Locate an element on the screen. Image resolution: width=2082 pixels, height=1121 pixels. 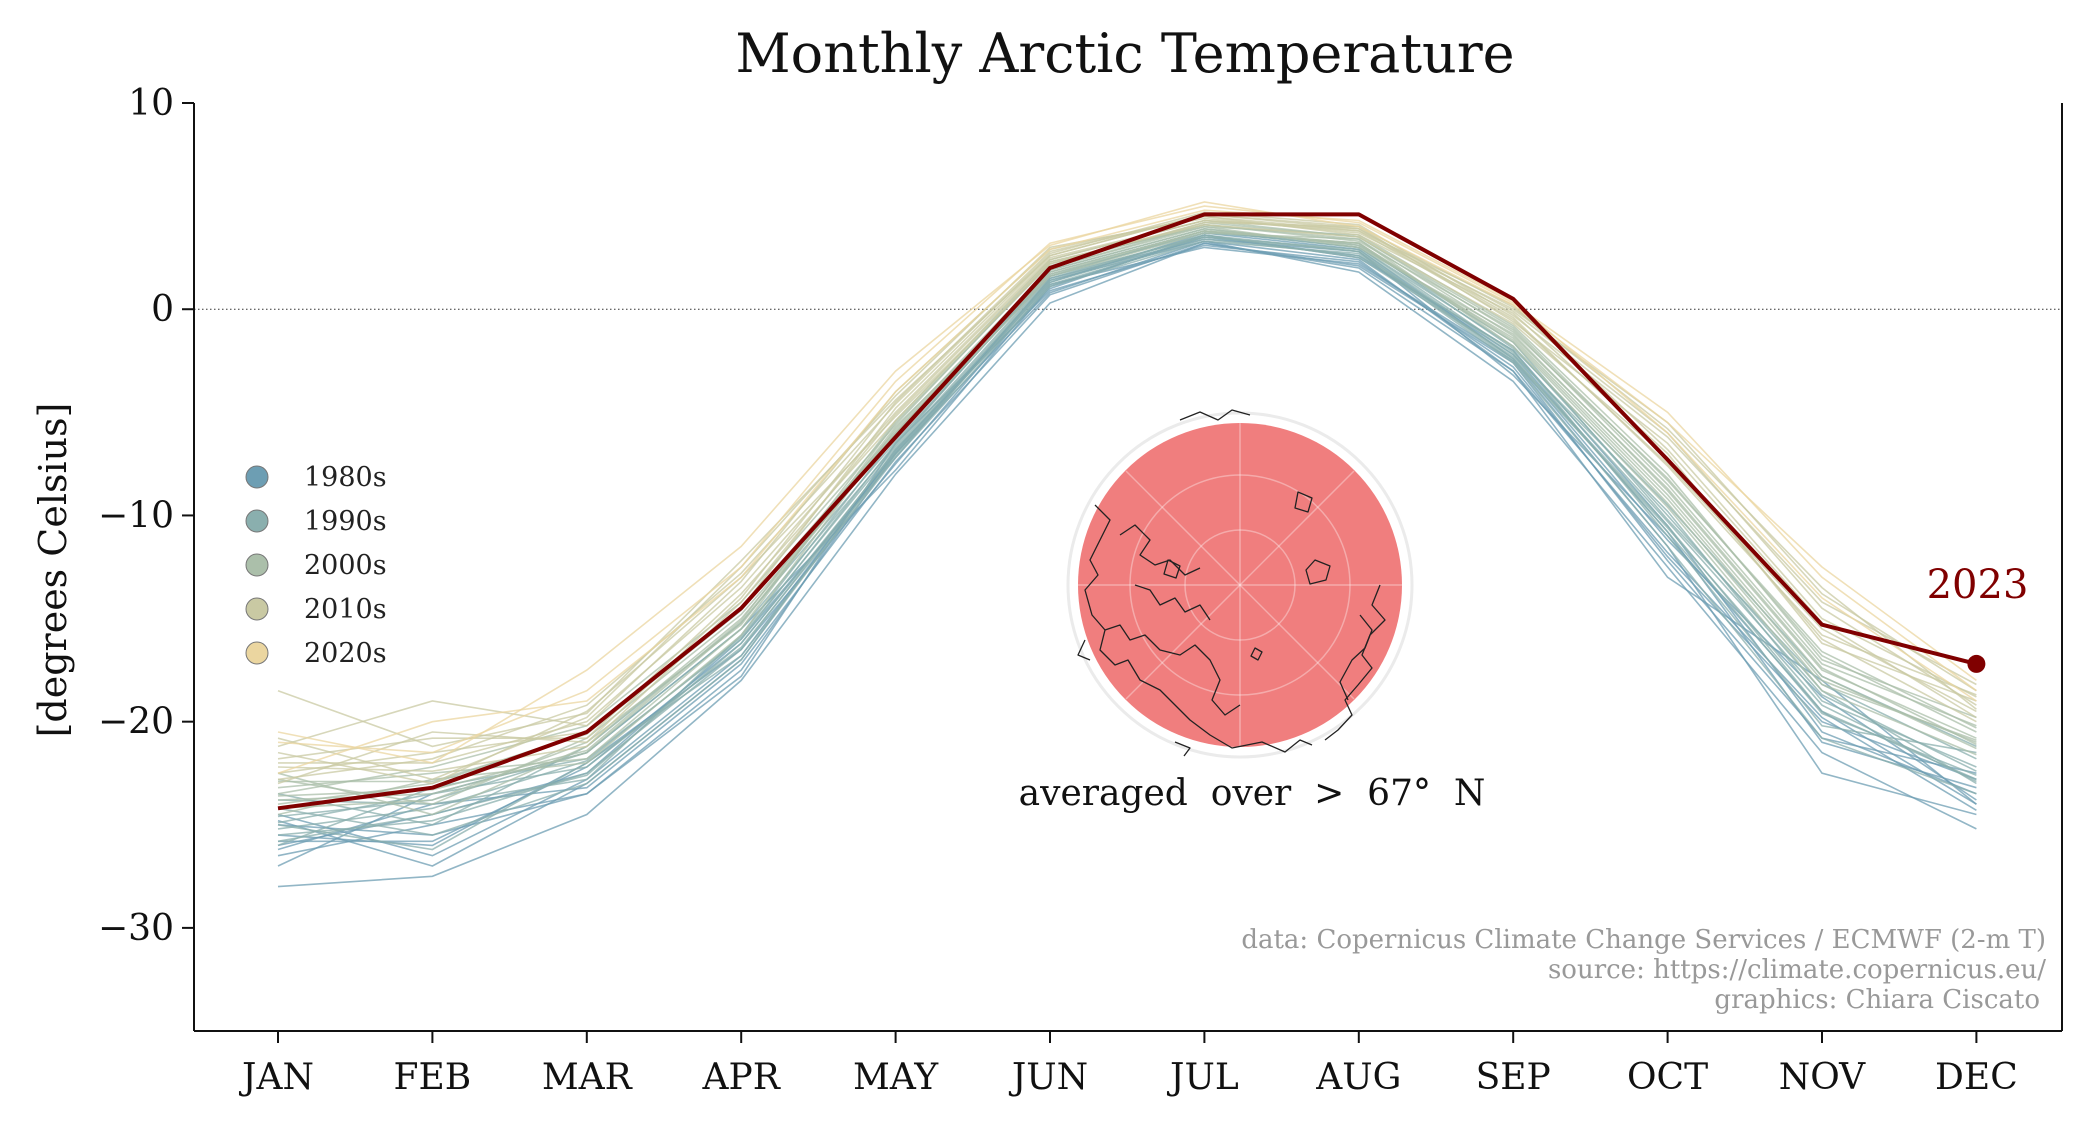
legend-label-1990s: 1990s is located at coordinates (345, 521).